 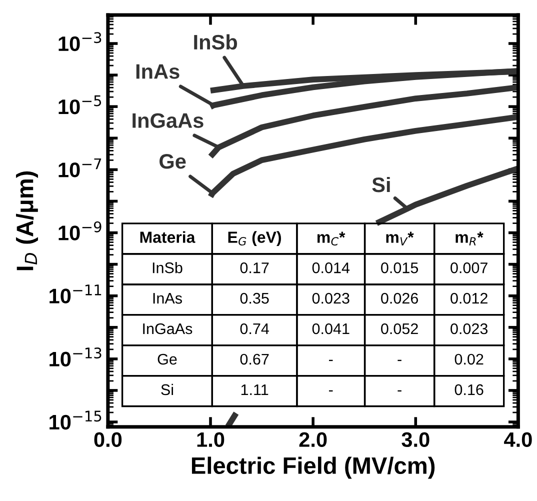 I want to click on y-tick-label: 10$^{−15}$, so click(x=76, y=420).